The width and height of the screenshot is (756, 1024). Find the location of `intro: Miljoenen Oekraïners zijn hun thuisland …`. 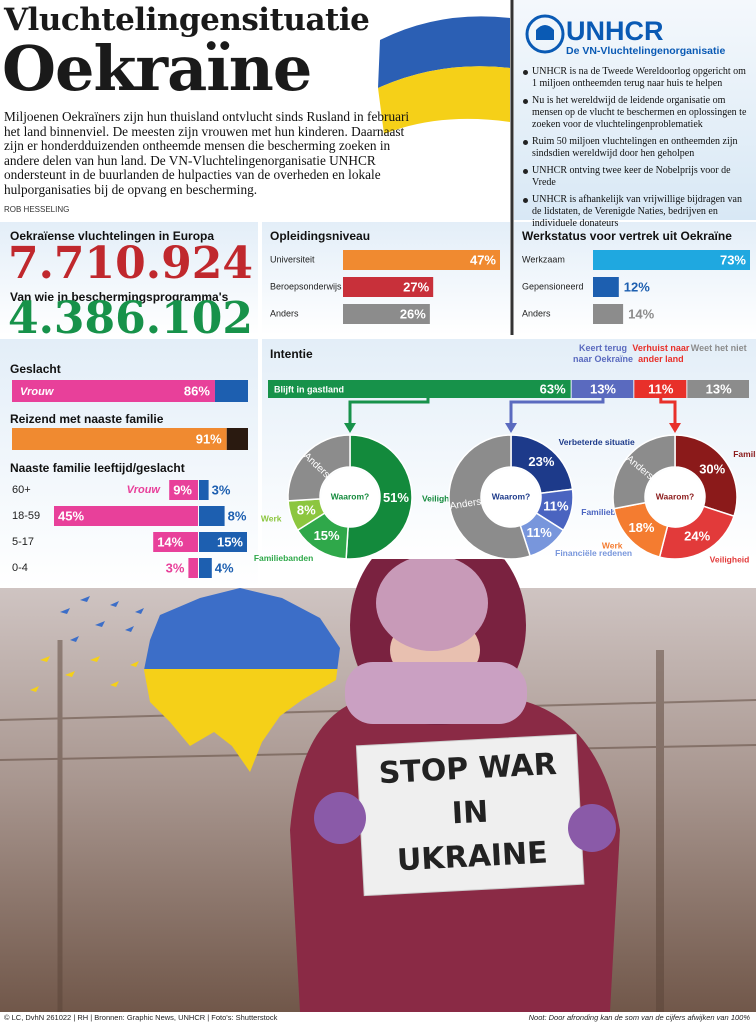

intro: Miljoenen Oekraïners zijn hun thuisland … is located at coordinates (207, 153).